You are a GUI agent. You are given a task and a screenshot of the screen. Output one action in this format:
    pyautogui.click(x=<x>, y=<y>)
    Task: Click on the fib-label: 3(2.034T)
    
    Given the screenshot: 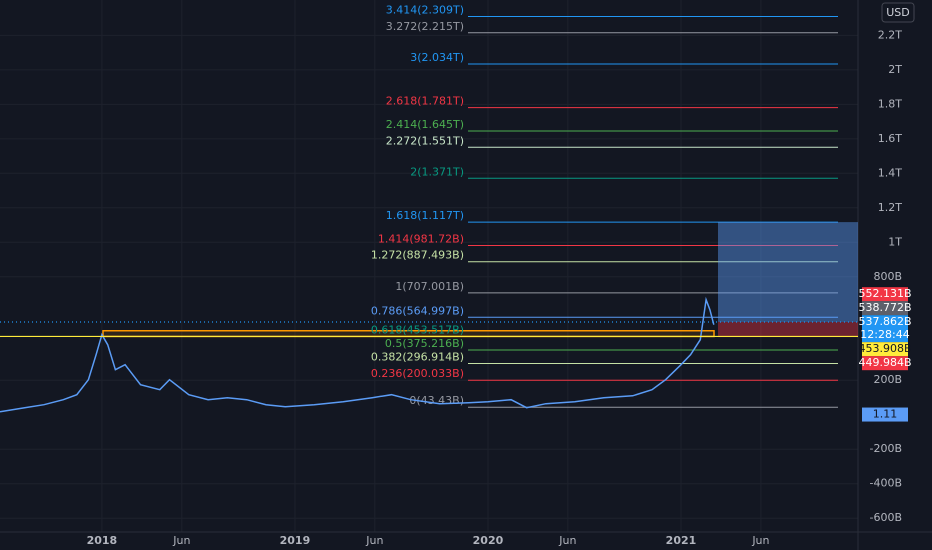 What is the action you would take?
    pyautogui.click(x=437, y=57)
    